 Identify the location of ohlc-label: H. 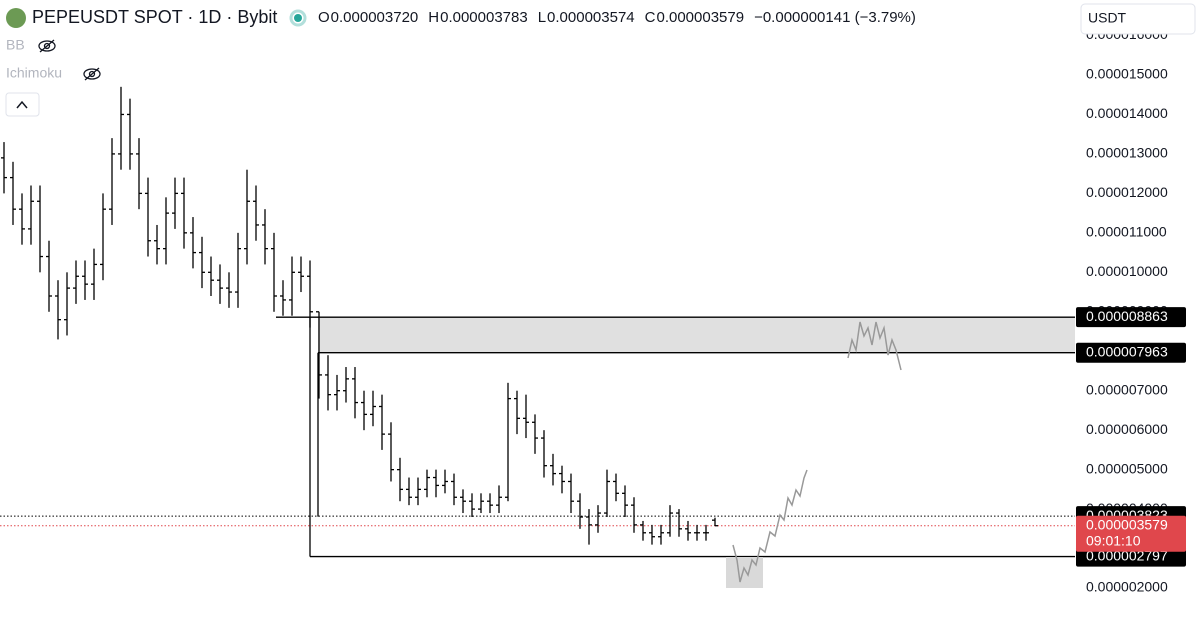
(433, 17).